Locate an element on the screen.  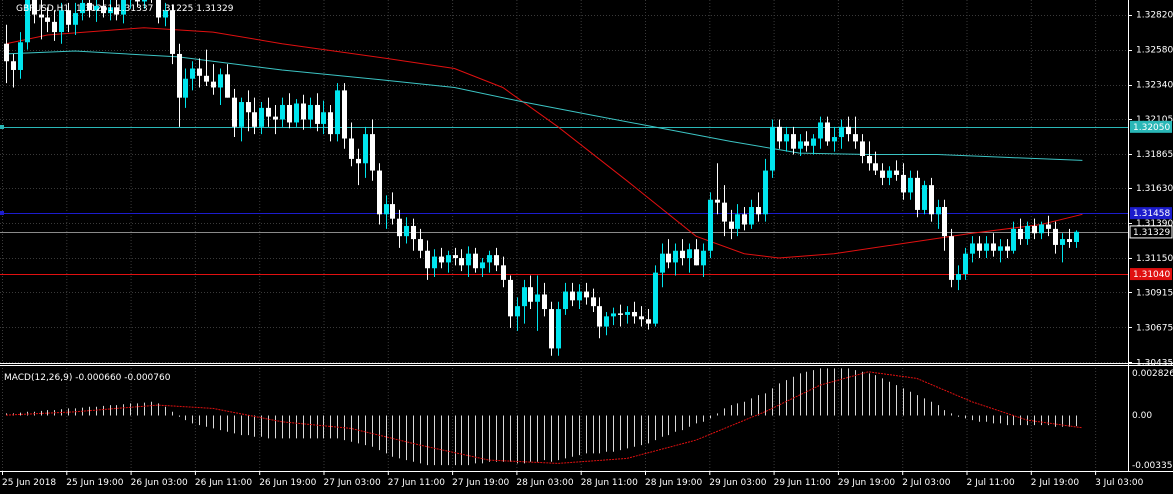
price-tag-label: 1.32050 is located at coordinates (1151, 128).